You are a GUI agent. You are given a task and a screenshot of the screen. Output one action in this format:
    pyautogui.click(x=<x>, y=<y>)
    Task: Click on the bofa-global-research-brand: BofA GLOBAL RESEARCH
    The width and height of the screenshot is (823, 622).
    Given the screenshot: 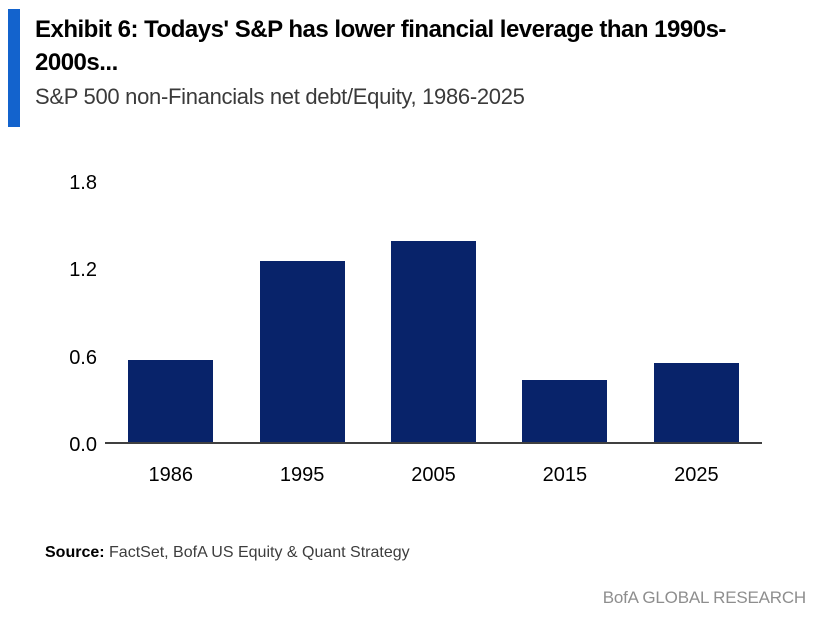 What is the action you would take?
    pyautogui.click(x=704, y=597)
    